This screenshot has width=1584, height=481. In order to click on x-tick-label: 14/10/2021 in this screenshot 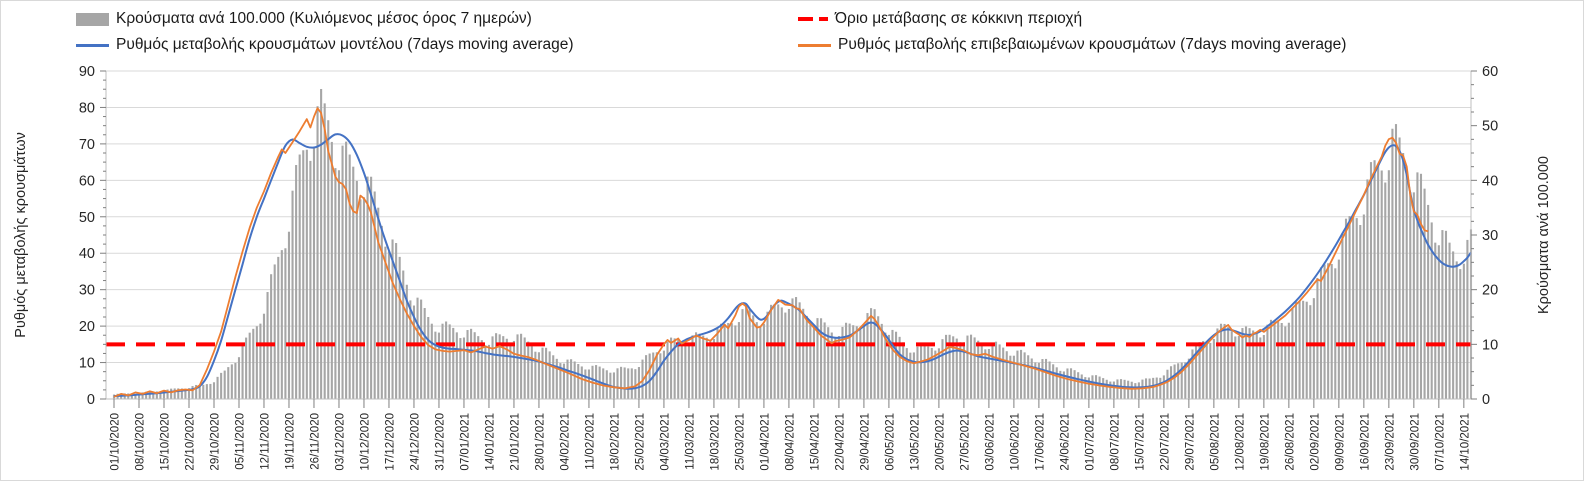, I will do `click(1465, 442)`.